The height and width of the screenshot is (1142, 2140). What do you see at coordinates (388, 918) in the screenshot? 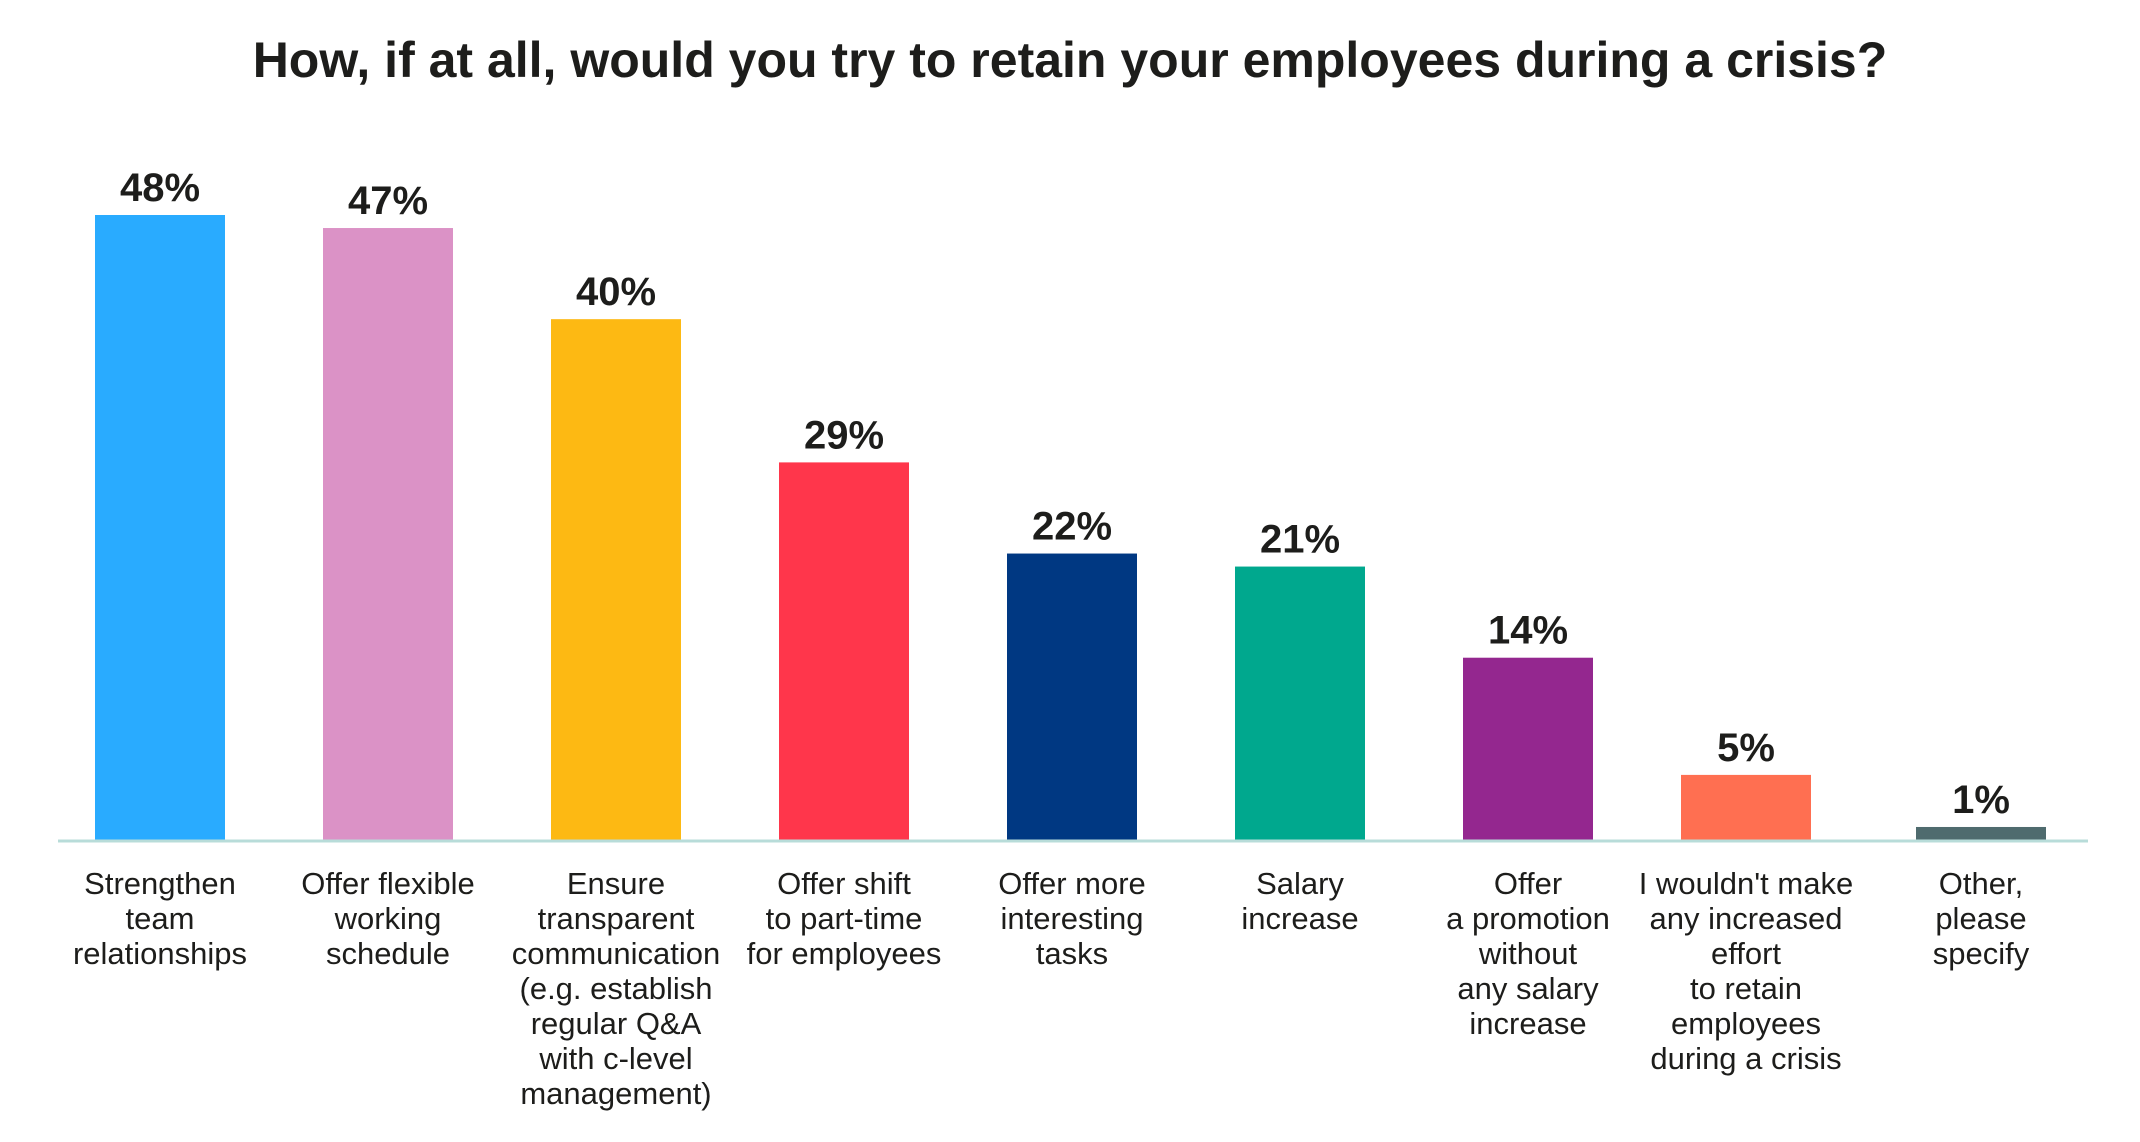
I see `category-label-2: Offer flexible working schedule` at bounding box center [388, 918].